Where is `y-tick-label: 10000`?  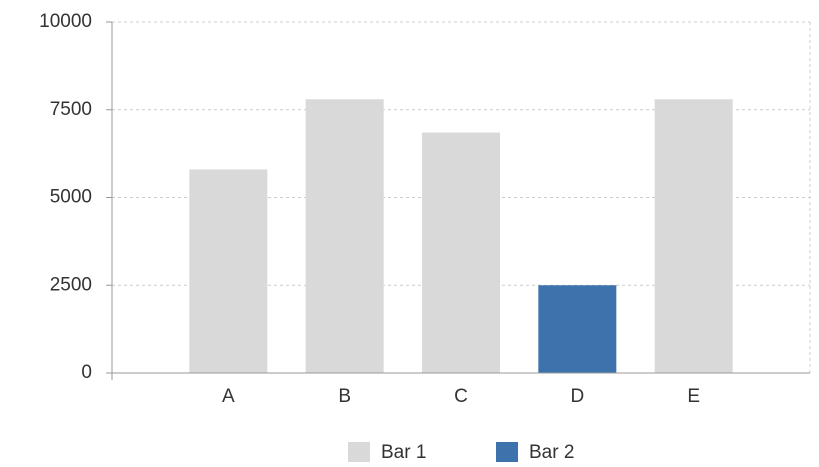
y-tick-label: 10000 is located at coordinates (65, 21).